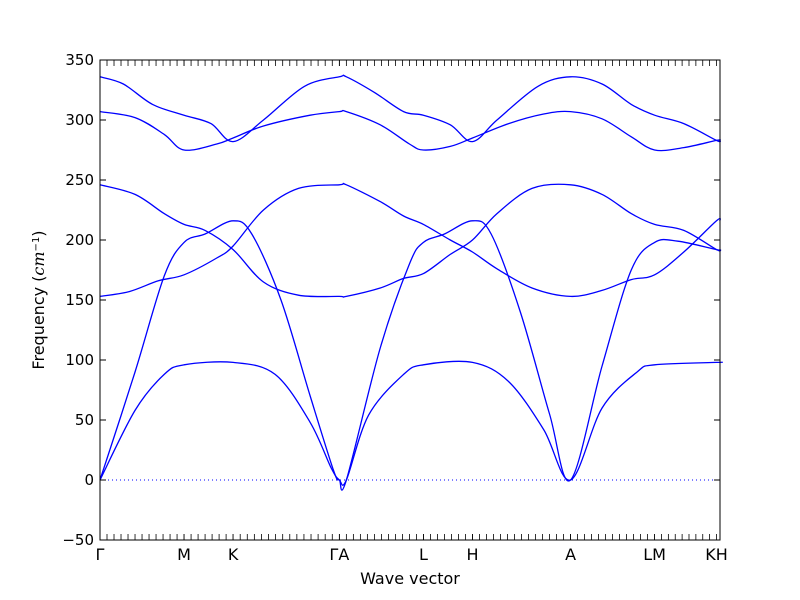 This screenshot has width=800, height=600. What do you see at coordinates (570, 554) in the screenshot?
I see `x-tick-label: A` at bounding box center [570, 554].